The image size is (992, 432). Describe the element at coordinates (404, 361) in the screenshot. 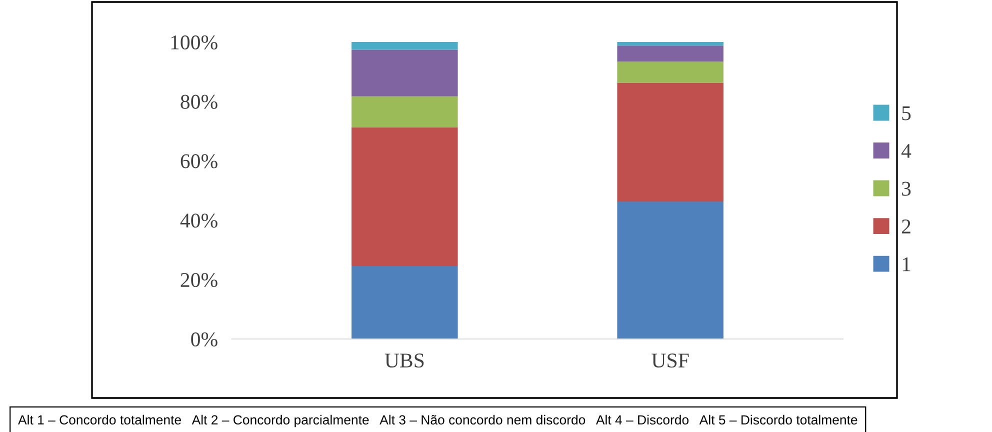

I see `x-tick-label: UBS` at that location.